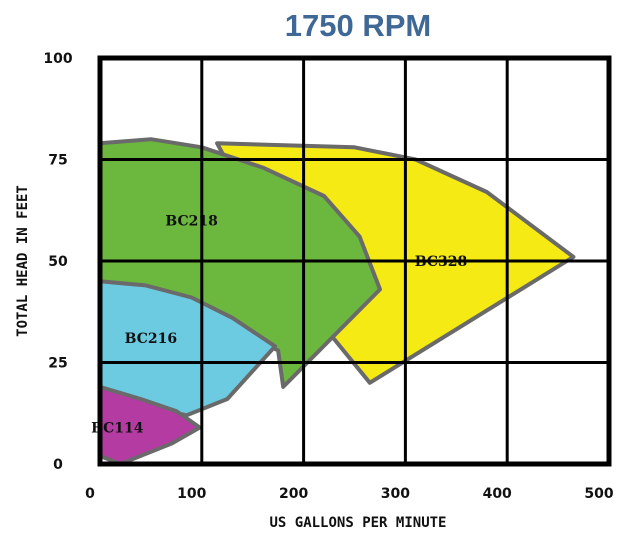 The height and width of the screenshot is (533, 631). Describe the element at coordinates (358, 25) in the screenshot. I see `chart-title: 1750 RPM` at that location.